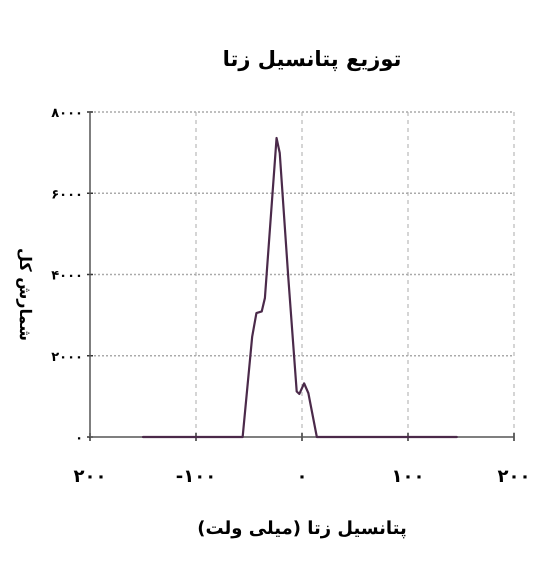  I want to click on x-tick-label: -۱۰۰, so click(196, 476).